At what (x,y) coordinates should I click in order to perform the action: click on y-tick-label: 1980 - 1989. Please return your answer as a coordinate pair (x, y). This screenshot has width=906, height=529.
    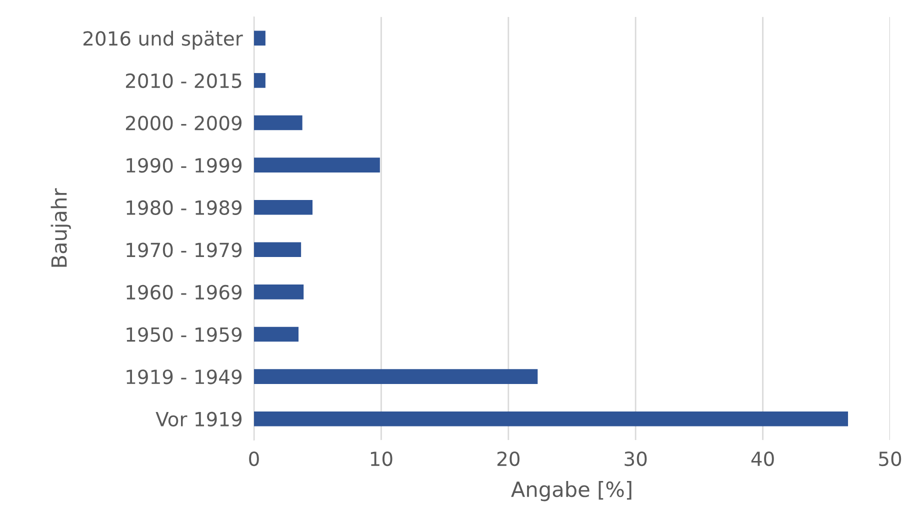
    Looking at the image, I should click on (184, 208).